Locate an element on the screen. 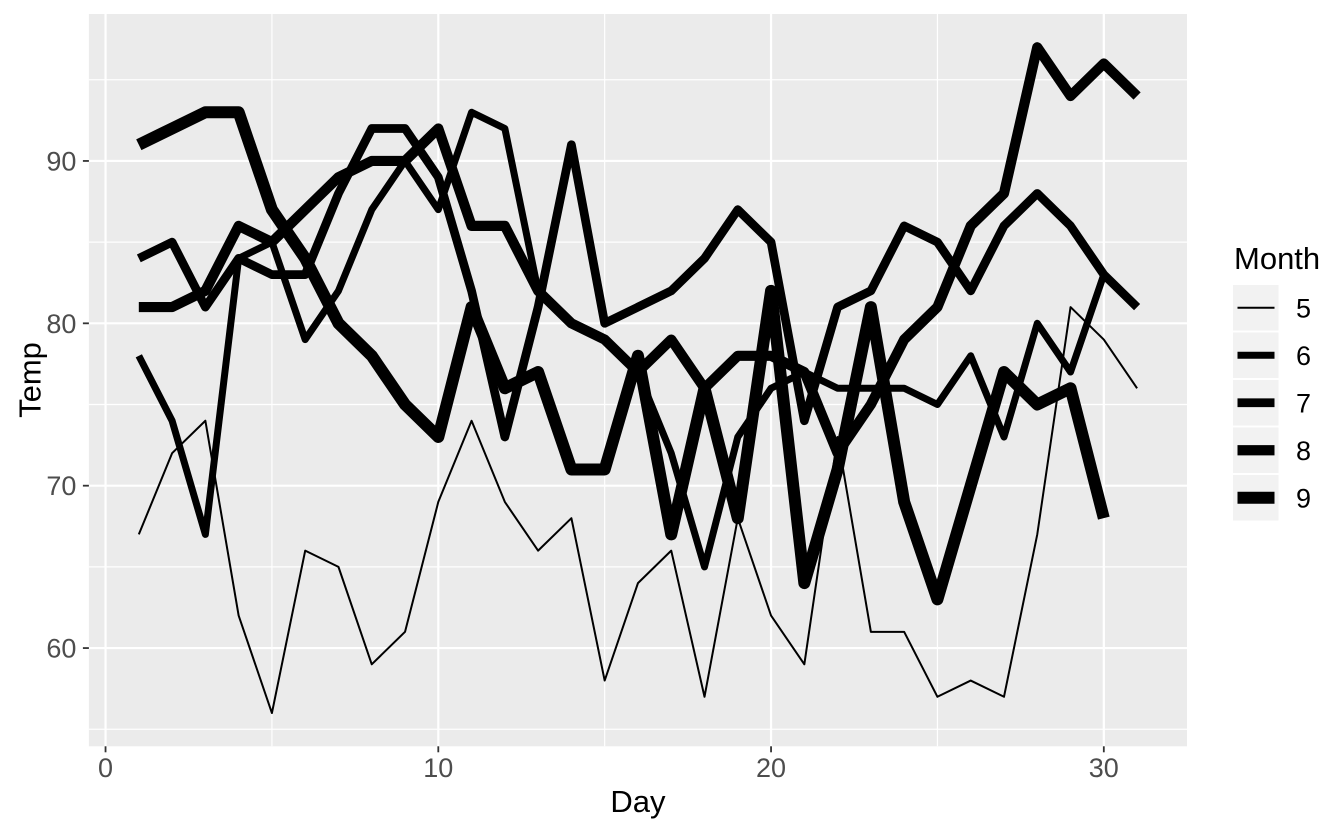  legend-label-5: 5 is located at coordinates (1303, 308).